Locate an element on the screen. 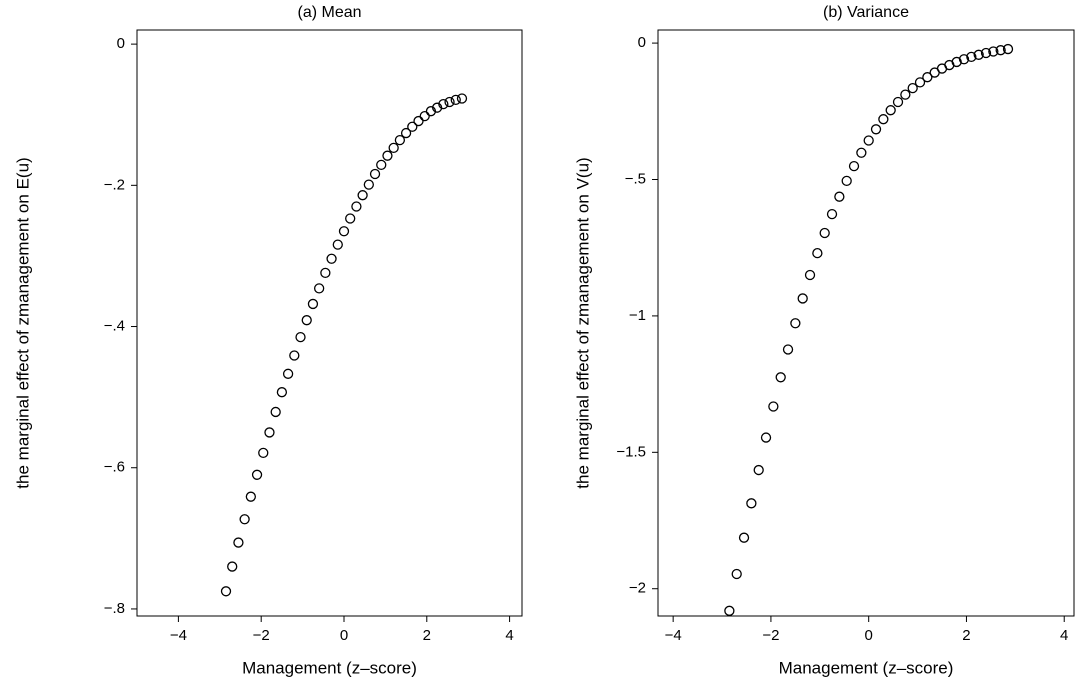 The height and width of the screenshot is (688, 1078). y-tick-label: −.8 is located at coordinates (114, 608).